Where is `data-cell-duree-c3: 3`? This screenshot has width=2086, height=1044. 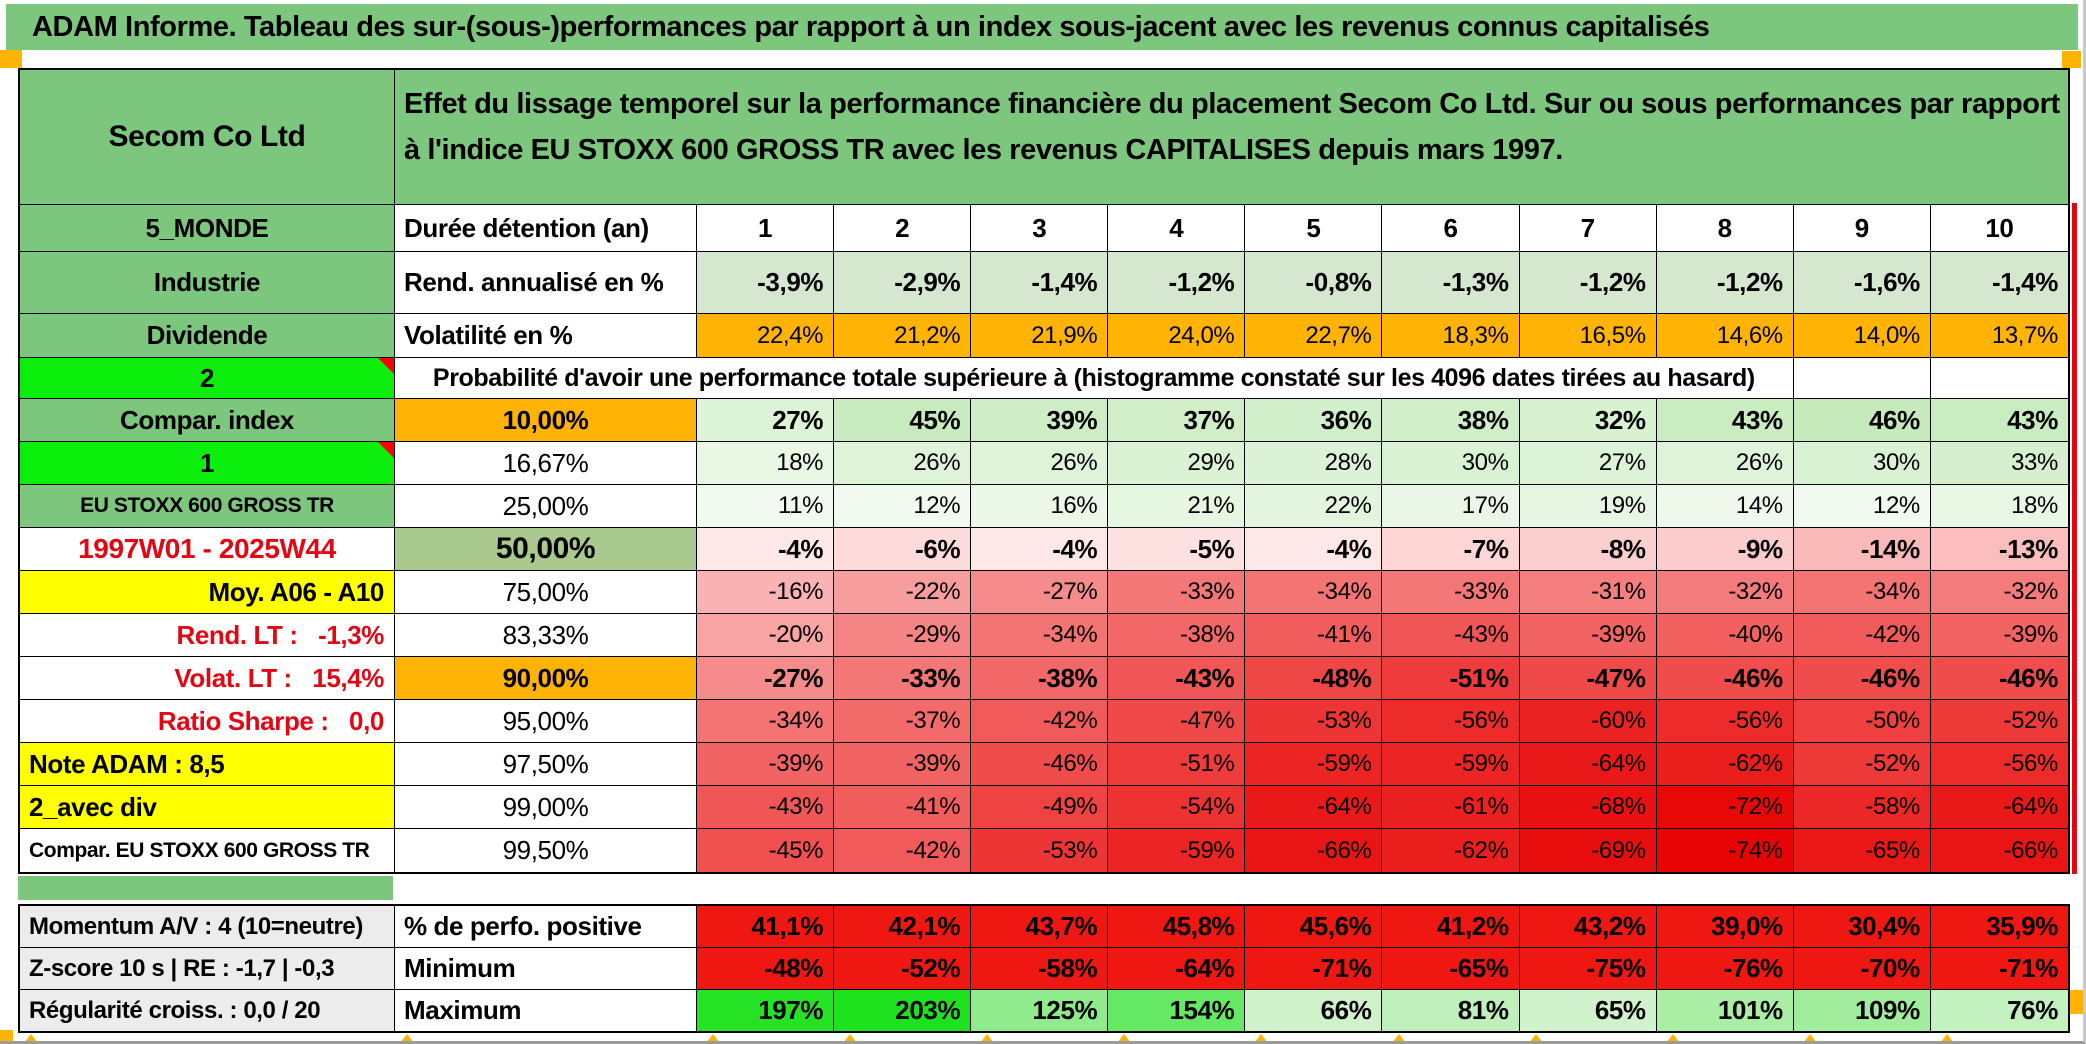
data-cell-duree-c3: 3 is located at coordinates (1040, 228).